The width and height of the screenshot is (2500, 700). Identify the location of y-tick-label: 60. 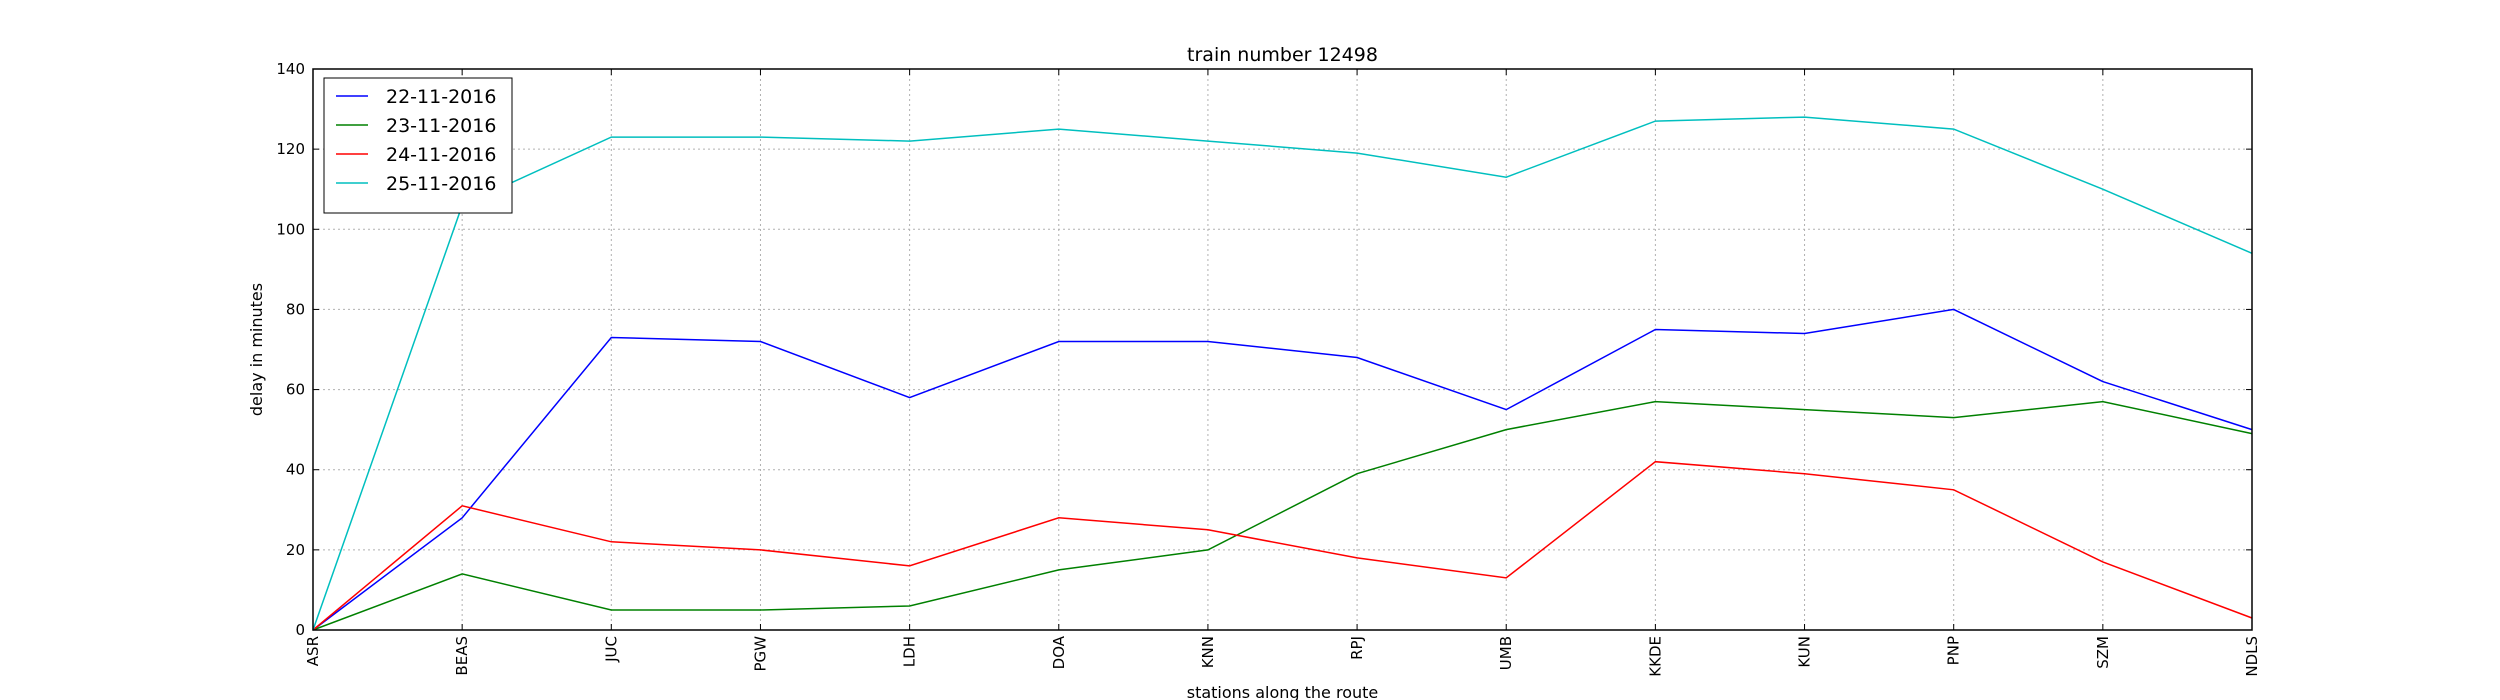
(295, 390).